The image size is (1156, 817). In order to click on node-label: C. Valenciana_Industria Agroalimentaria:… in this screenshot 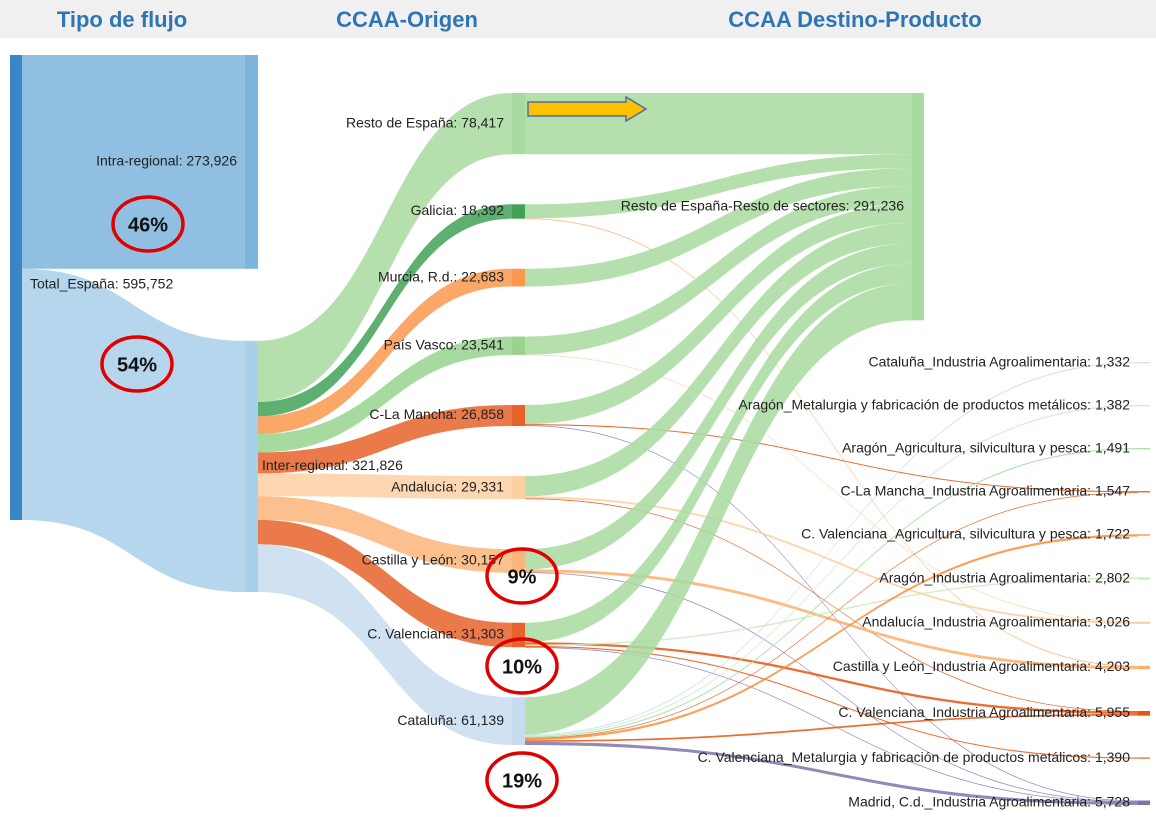, I will do `click(984, 712)`.